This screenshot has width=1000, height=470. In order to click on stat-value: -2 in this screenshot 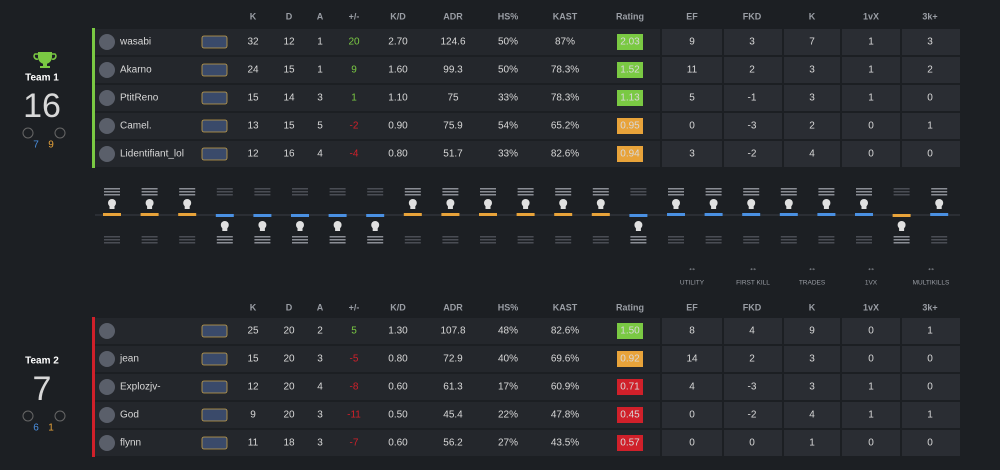, I will do `click(752, 415)`.